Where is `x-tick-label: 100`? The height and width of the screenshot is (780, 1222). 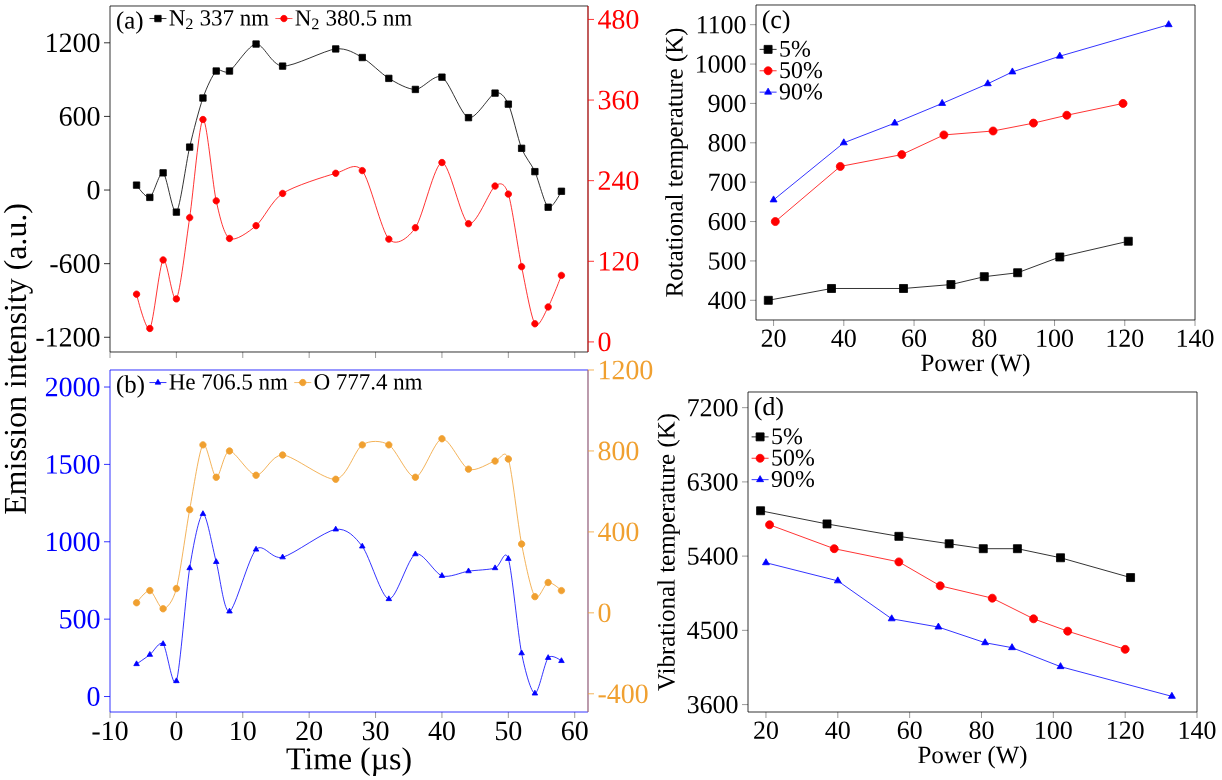
x-tick-label: 100 is located at coordinates (1054, 730).